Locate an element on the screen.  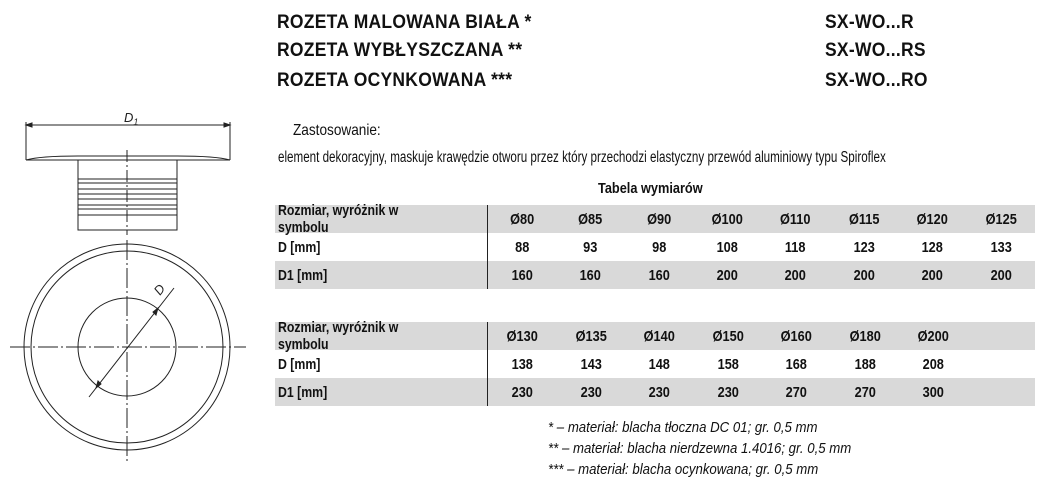
table-cell: 108 is located at coordinates (727, 247).